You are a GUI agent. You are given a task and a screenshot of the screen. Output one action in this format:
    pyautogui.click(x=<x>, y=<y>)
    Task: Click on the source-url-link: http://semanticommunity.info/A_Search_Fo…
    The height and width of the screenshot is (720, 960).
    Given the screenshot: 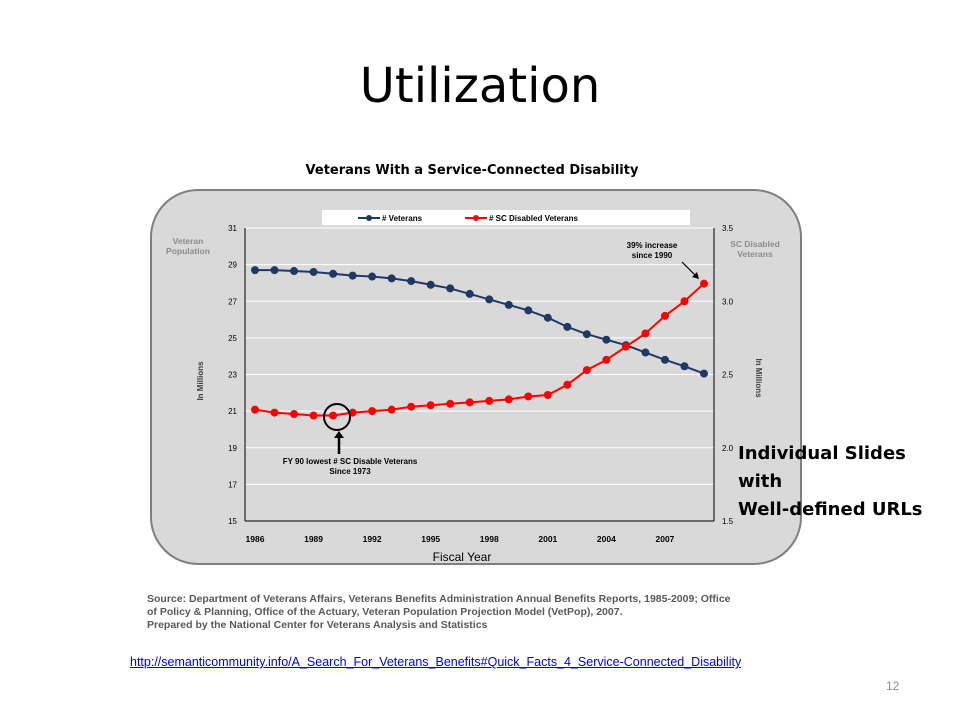 What is the action you would take?
    pyautogui.click(x=436, y=662)
    